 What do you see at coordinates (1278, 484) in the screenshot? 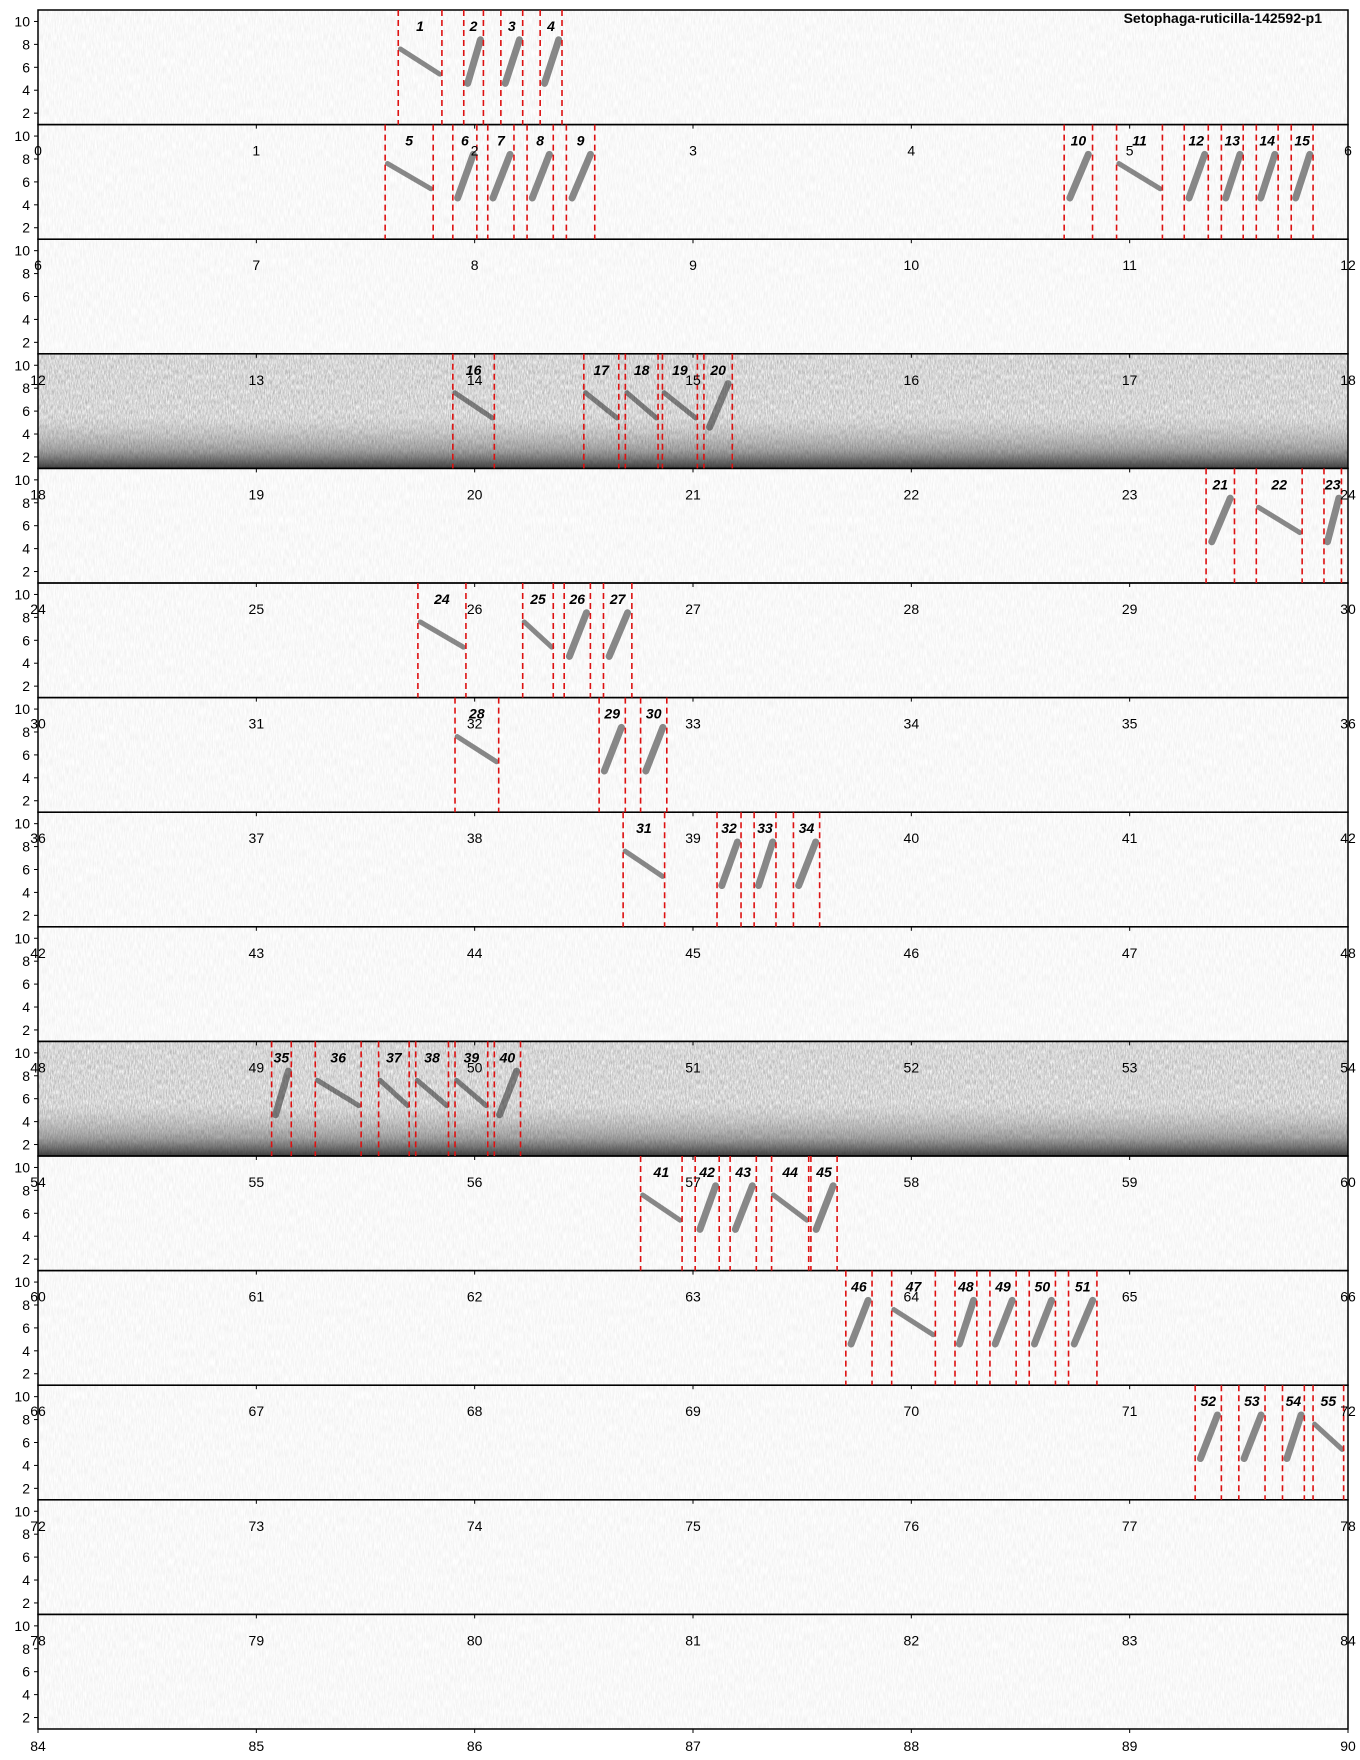
I see `segment-label: 22` at bounding box center [1278, 484].